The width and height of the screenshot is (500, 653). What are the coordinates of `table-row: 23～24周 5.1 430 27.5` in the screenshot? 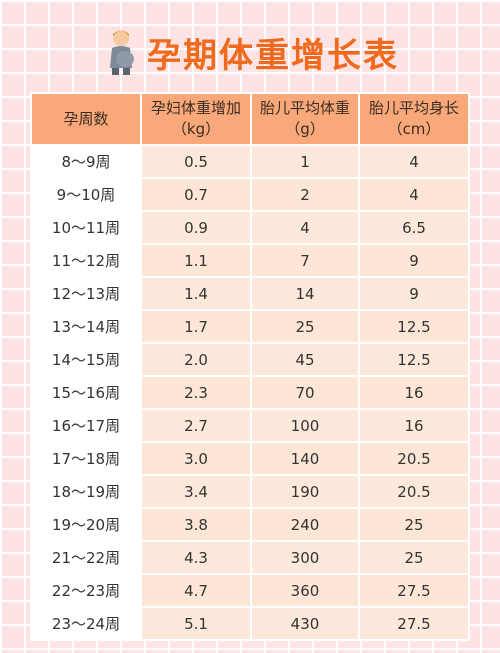 It's located at (250, 623).